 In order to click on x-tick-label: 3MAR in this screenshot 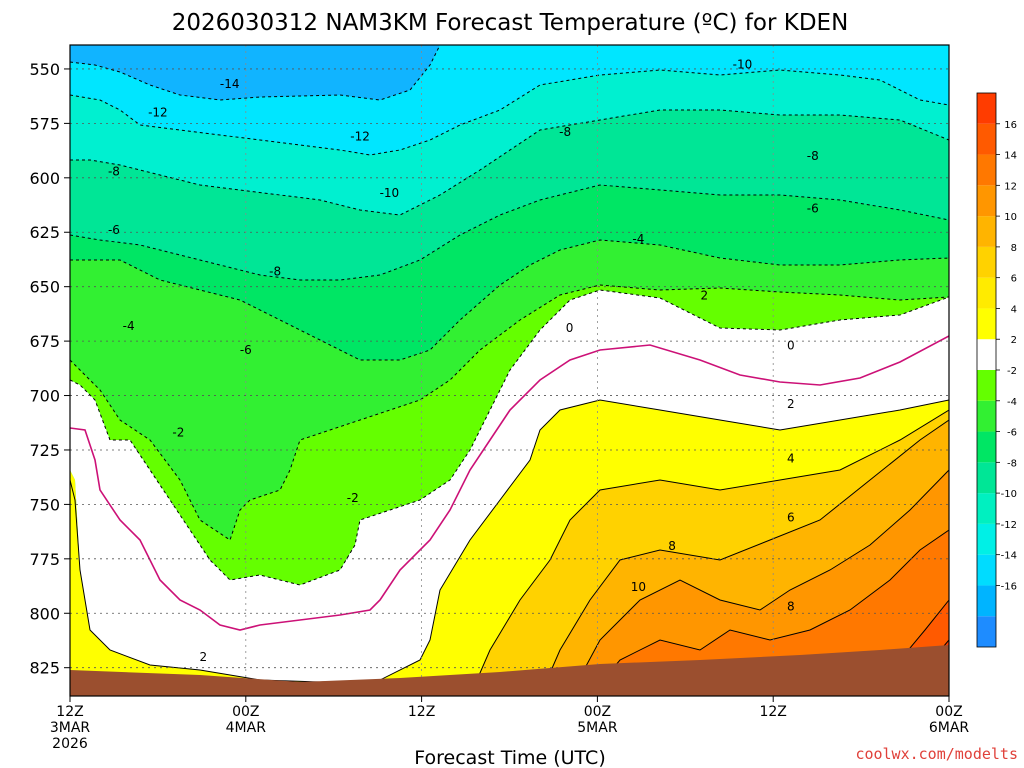, I will do `click(70, 728)`.